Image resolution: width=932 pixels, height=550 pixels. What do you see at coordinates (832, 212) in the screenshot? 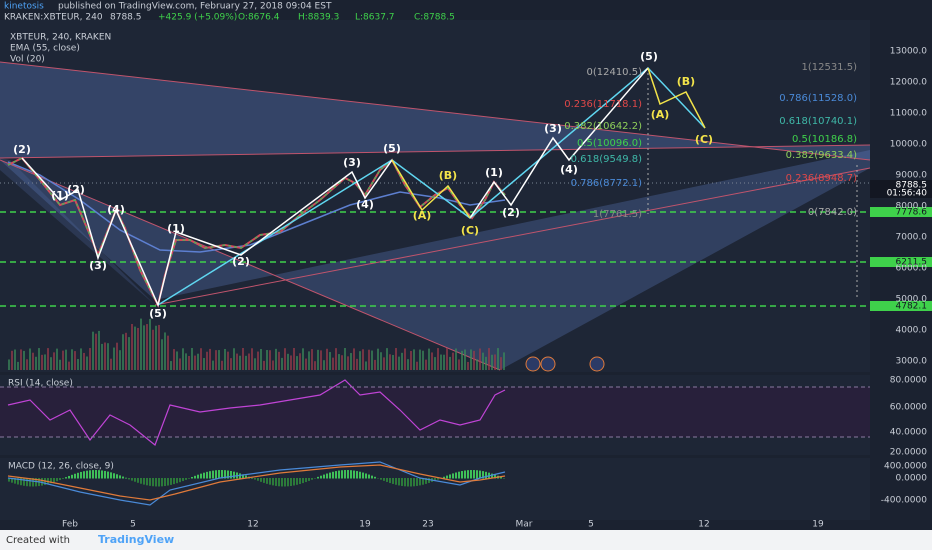
I see `fib-label: 0(7842.0)` at bounding box center [832, 212].